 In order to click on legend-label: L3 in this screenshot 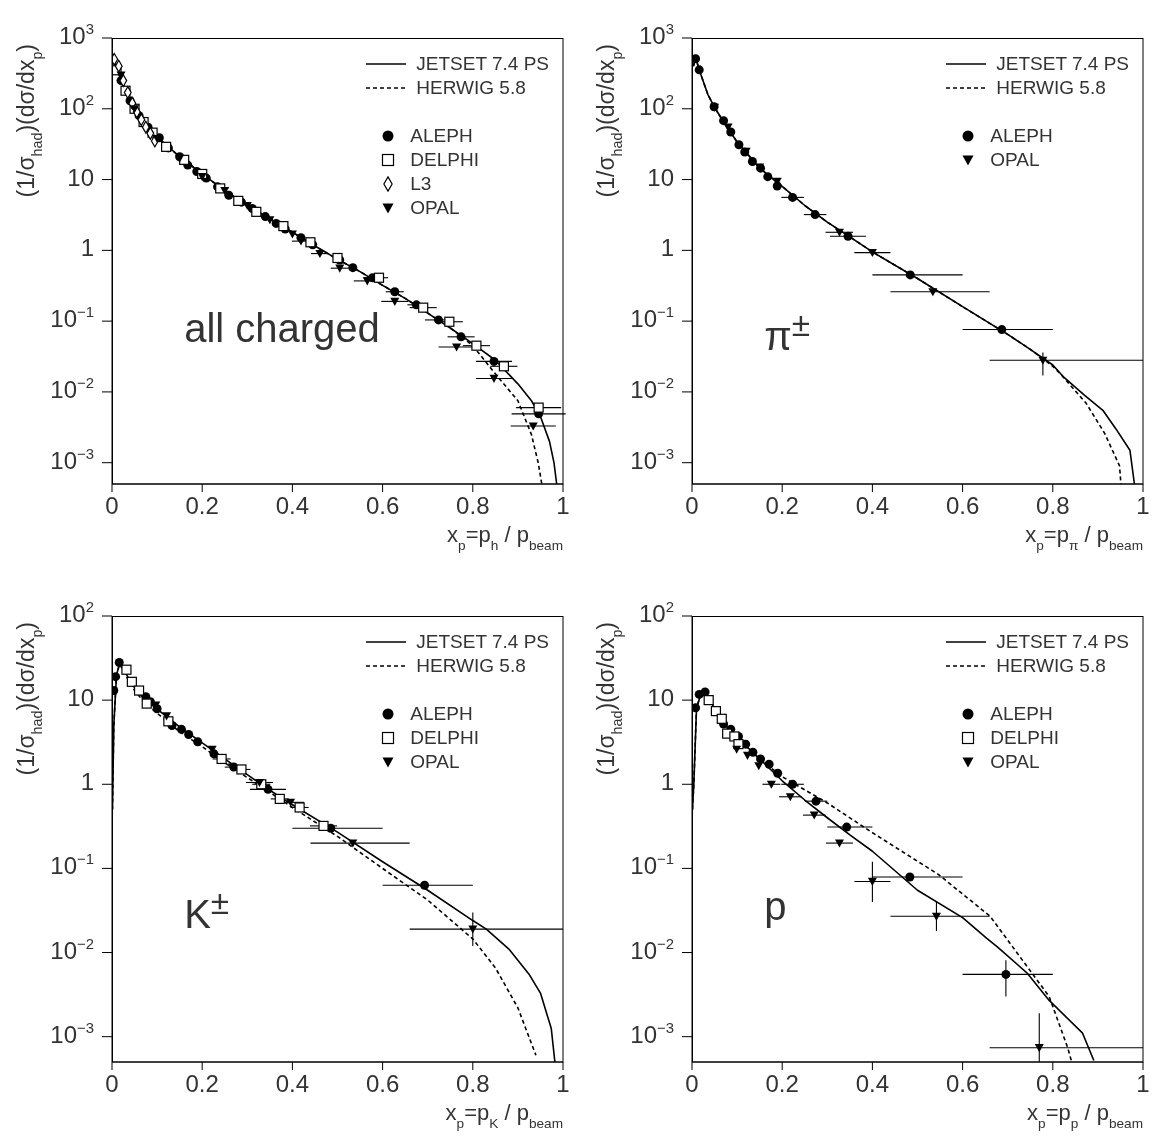, I will do `click(421, 184)`.